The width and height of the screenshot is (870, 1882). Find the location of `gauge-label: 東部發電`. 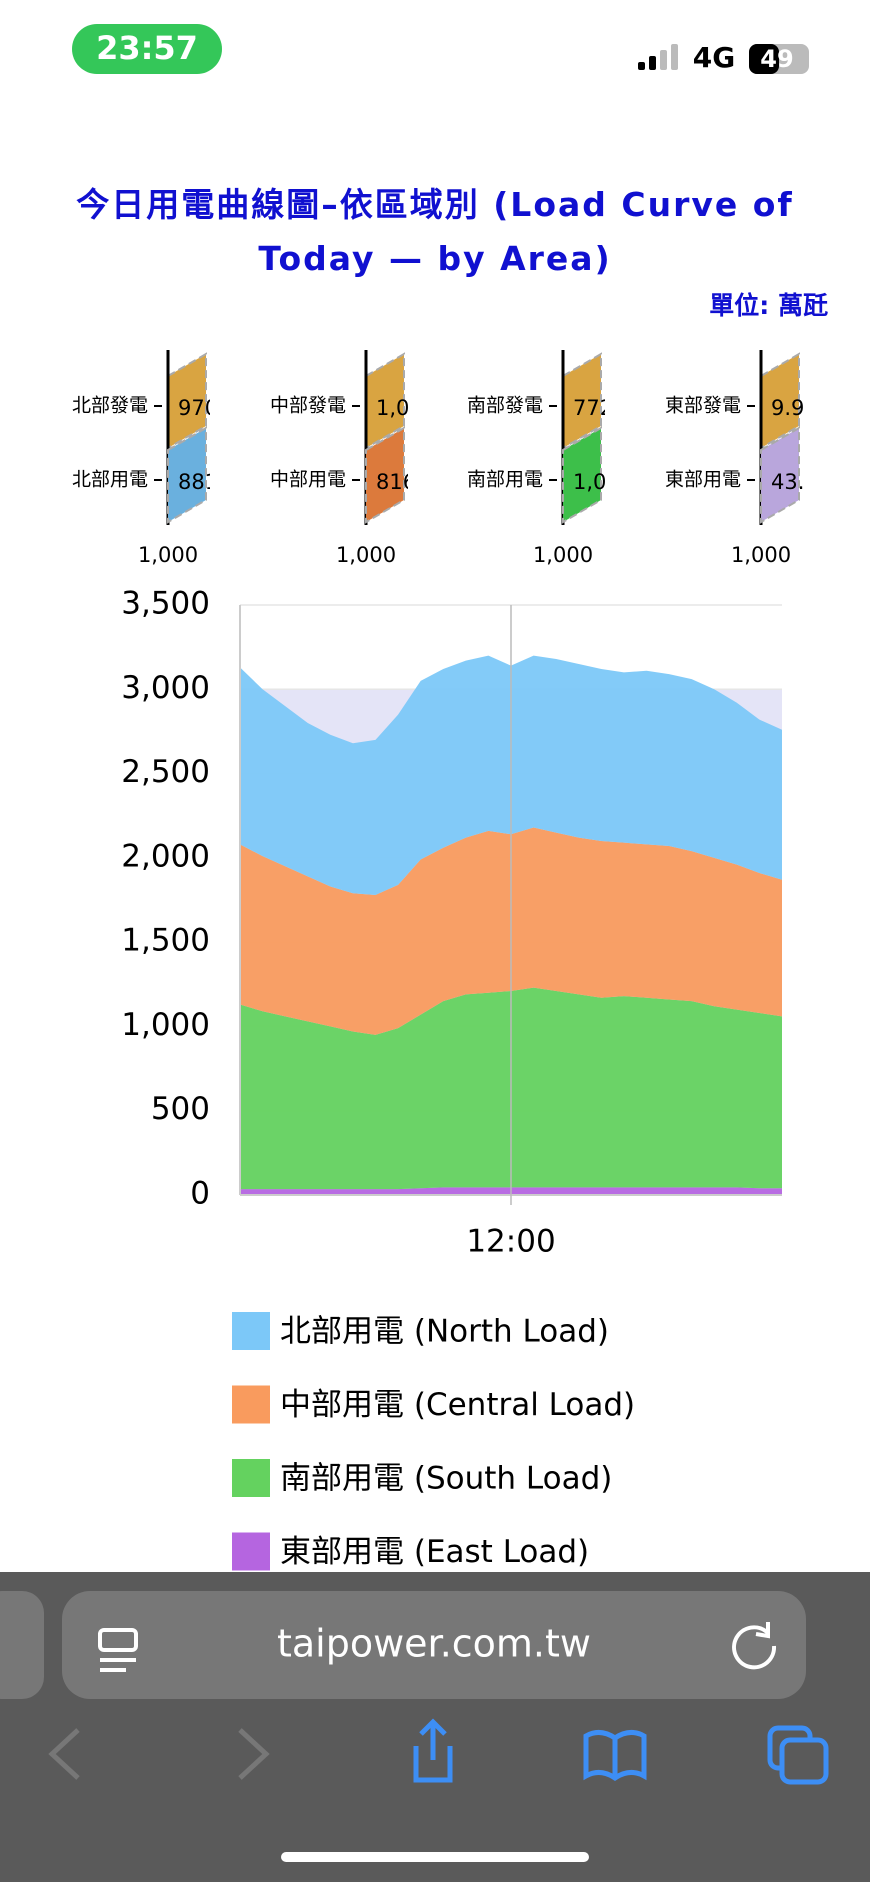

gauge-label: 東部發電 is located at coordinates (703, 406).